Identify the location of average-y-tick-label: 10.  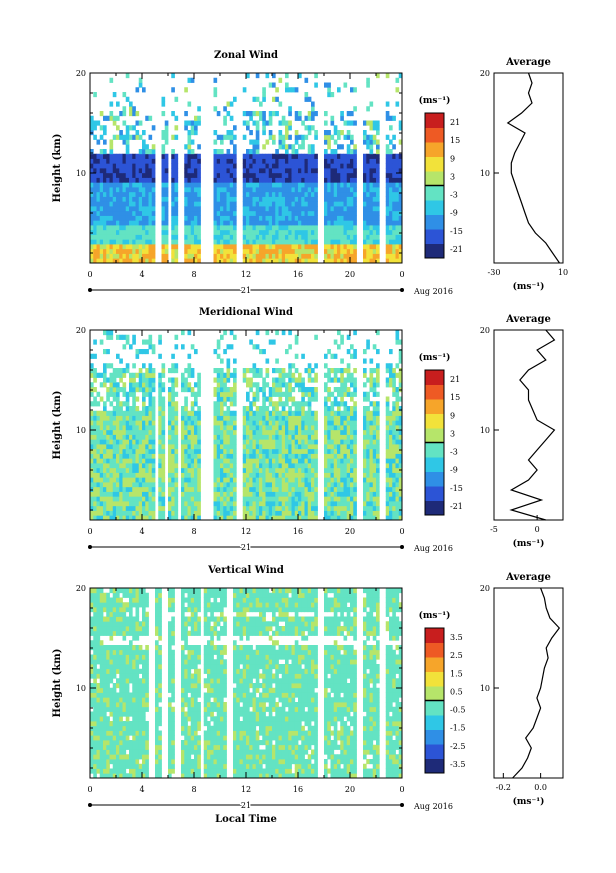
(485, 173).